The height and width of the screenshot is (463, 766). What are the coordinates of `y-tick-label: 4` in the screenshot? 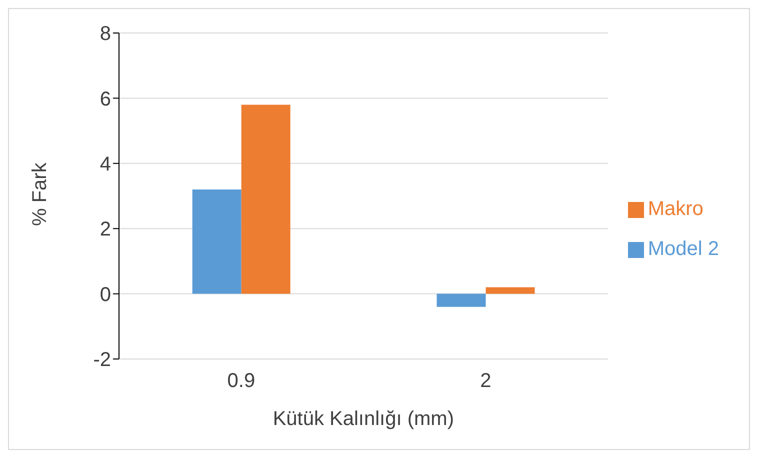 It's located at (105, 165).